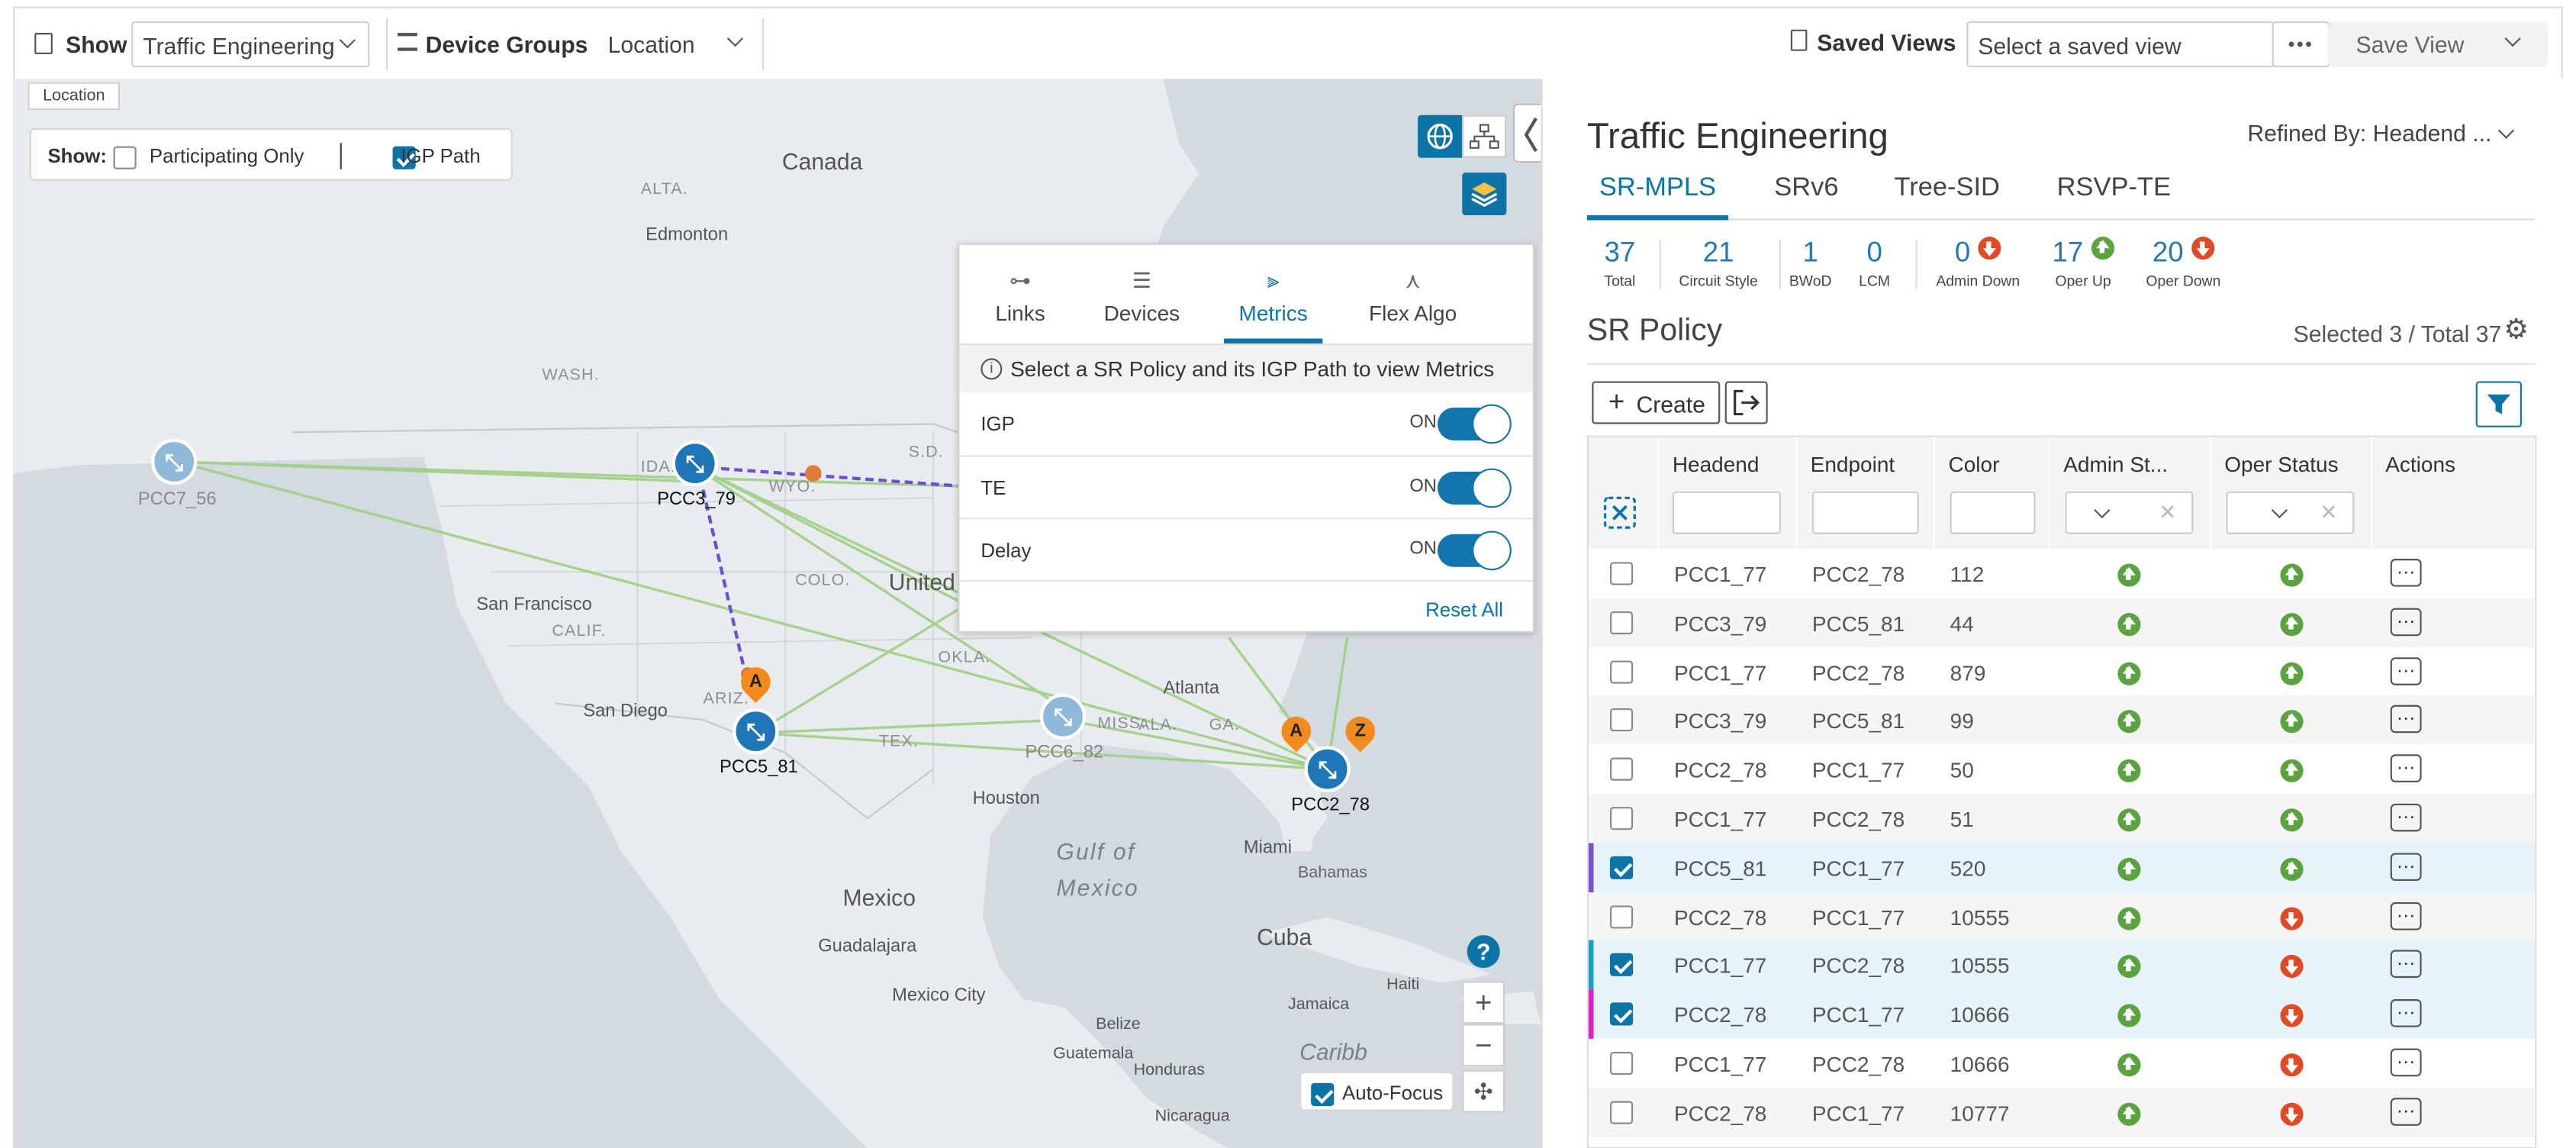  I want to click on settings-gear-icon: ⚙, so click(2516, 330).